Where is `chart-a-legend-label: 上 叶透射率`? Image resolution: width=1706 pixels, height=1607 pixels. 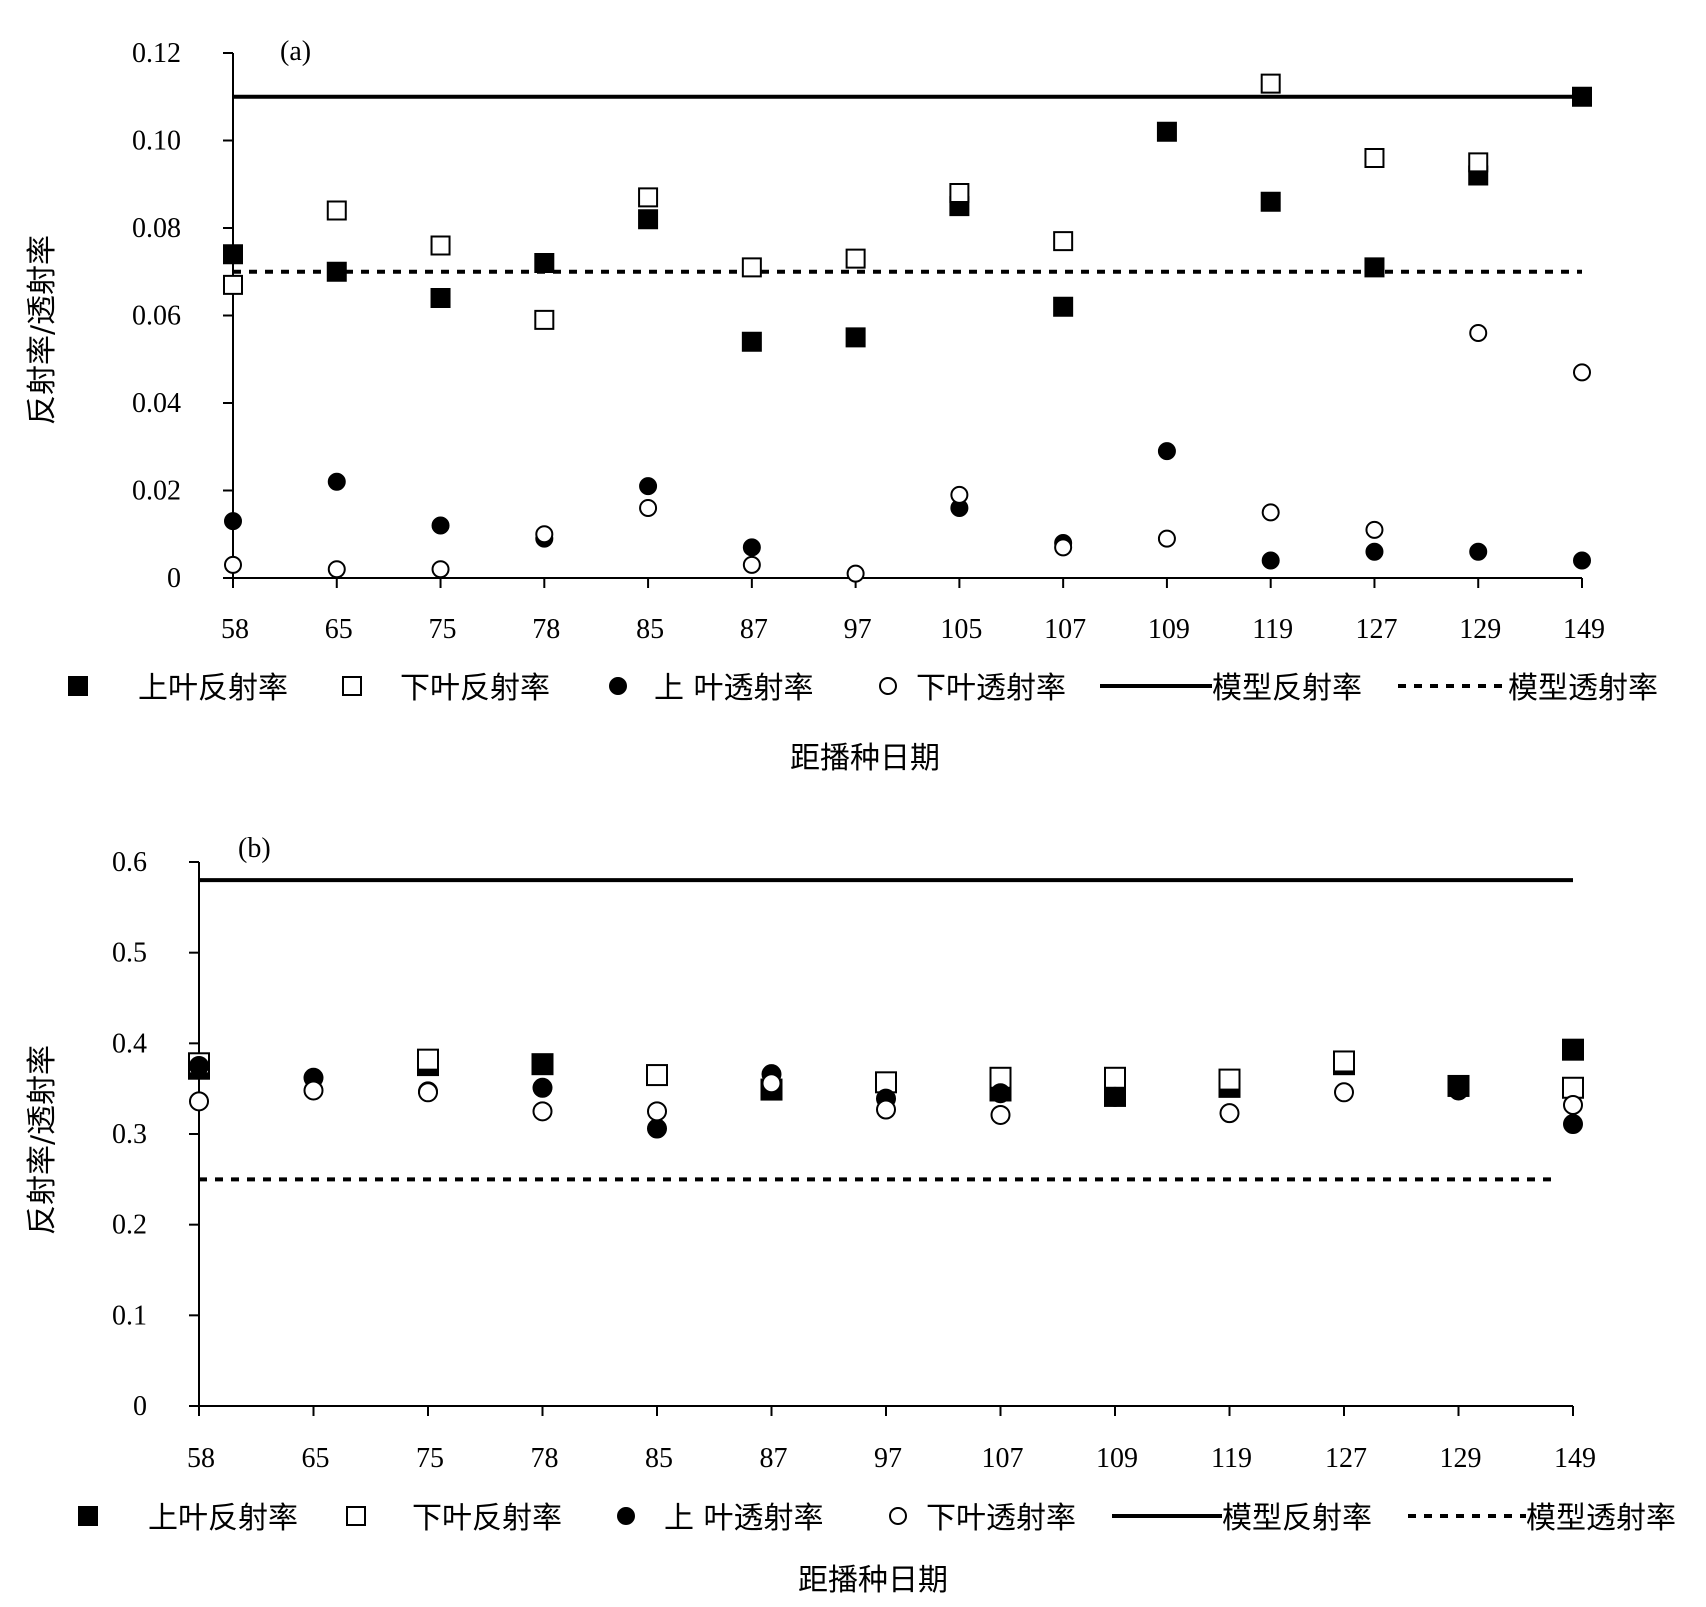 chart-a-legend-label: 上 叶透射率 is located at coordinates (734, 688).